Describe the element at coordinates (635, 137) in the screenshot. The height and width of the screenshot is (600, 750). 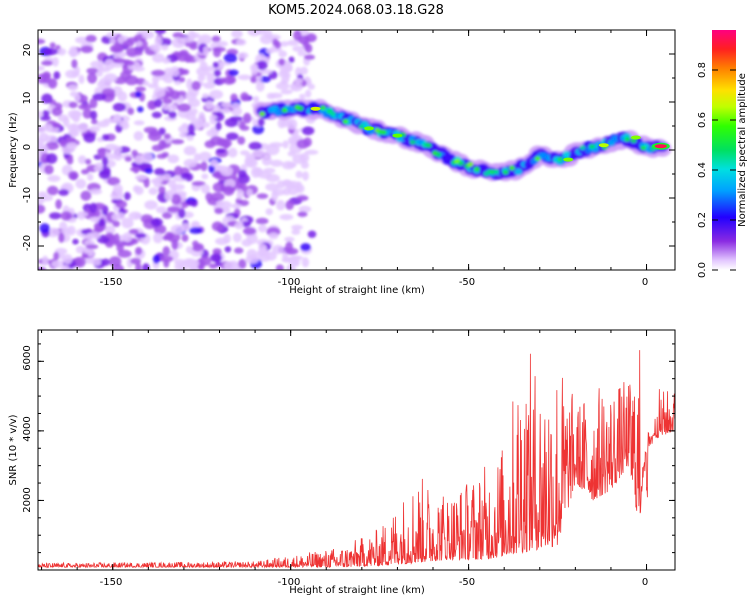
I see `hot-cell` at that location.